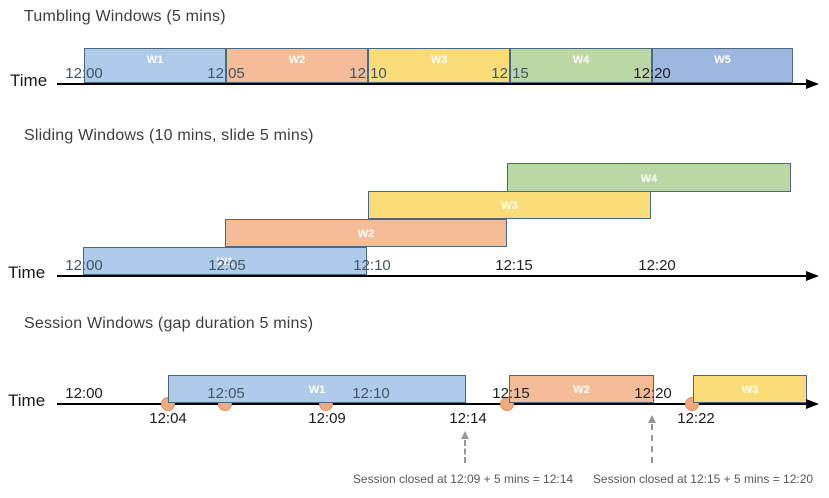  I want to click on session-closed-note: Session closed at 12:09 + 5 mins = 12:14, so click(463, 479).